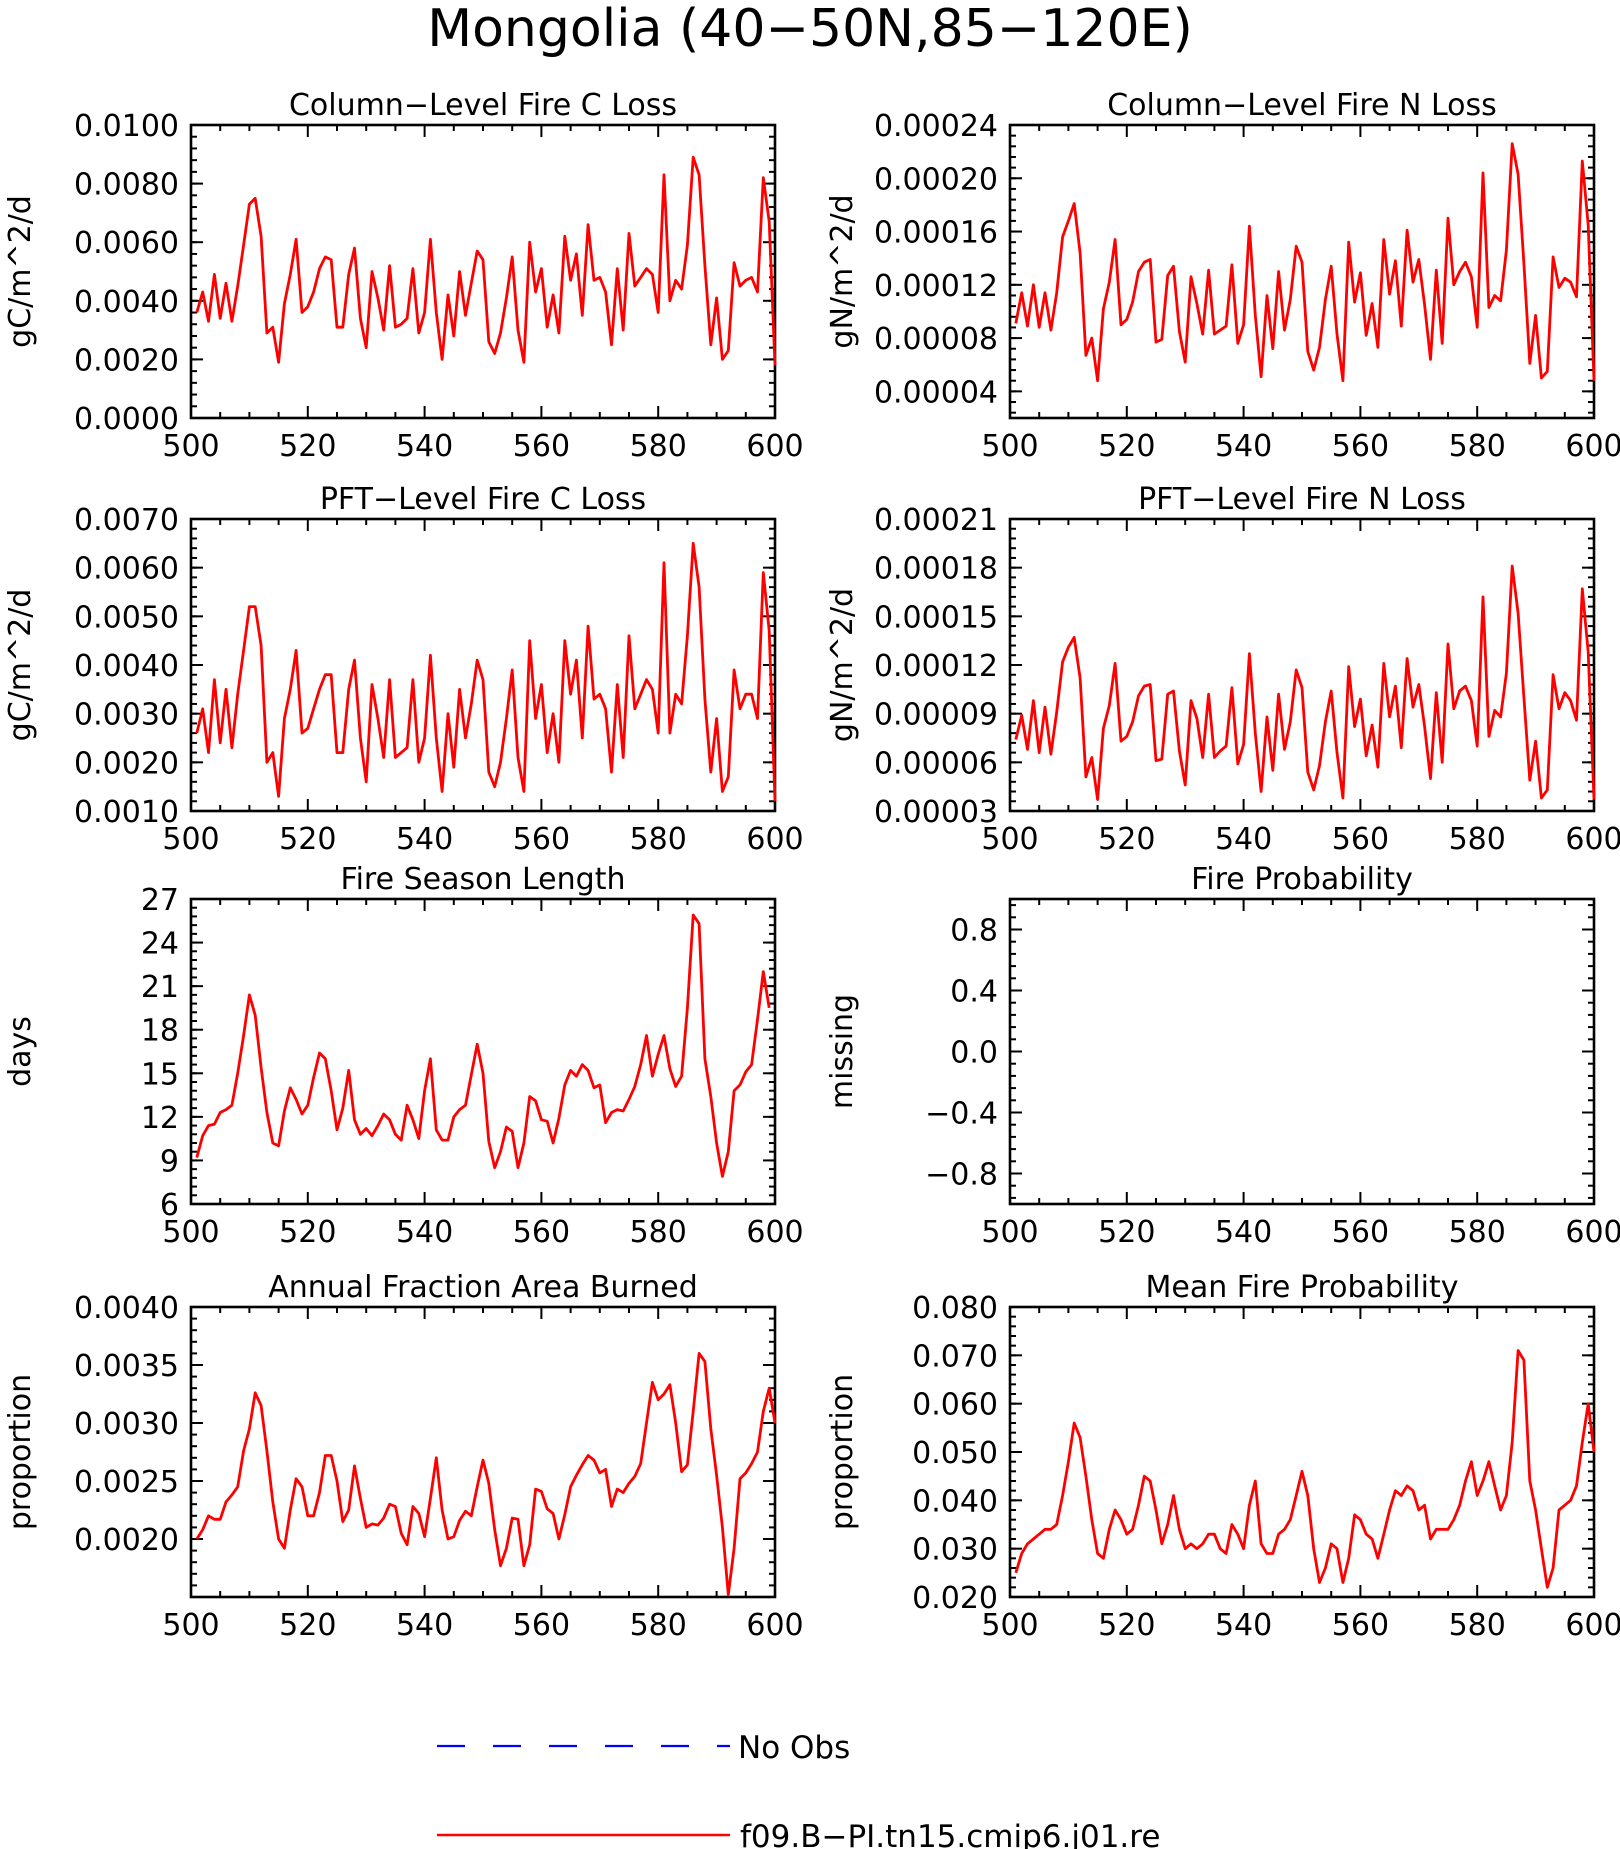  I want to click on chart-title: PFT−Level Fire N Loss, so click(1302, 499).